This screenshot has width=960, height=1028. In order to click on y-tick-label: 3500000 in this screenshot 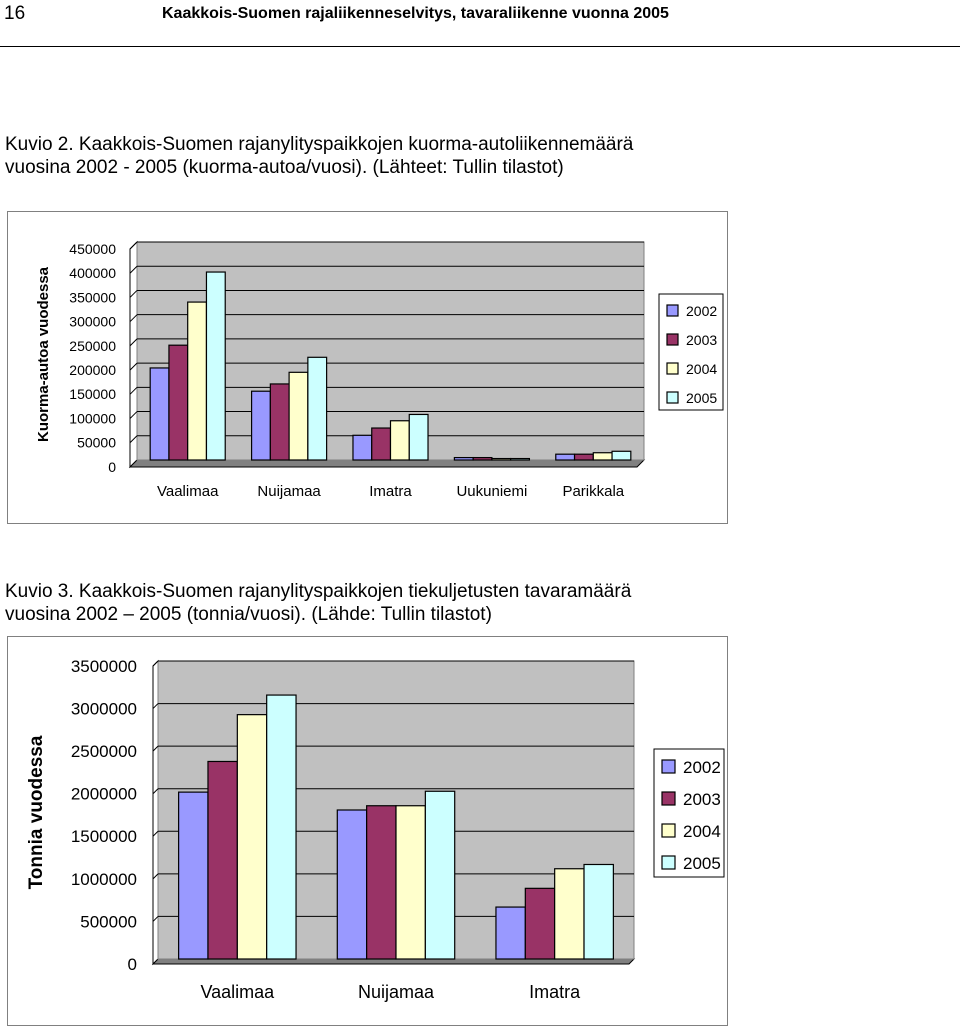, I will do `click(104, 666)`.